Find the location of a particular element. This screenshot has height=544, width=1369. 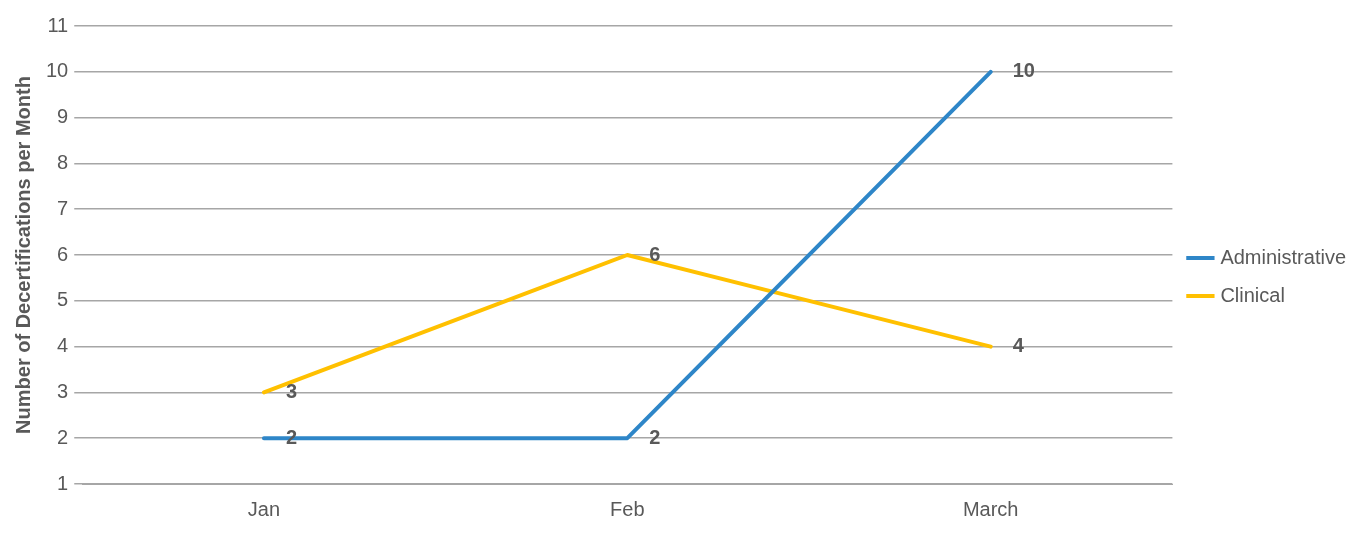

y-tick-label: 6 is located at coordinates (63, 253).